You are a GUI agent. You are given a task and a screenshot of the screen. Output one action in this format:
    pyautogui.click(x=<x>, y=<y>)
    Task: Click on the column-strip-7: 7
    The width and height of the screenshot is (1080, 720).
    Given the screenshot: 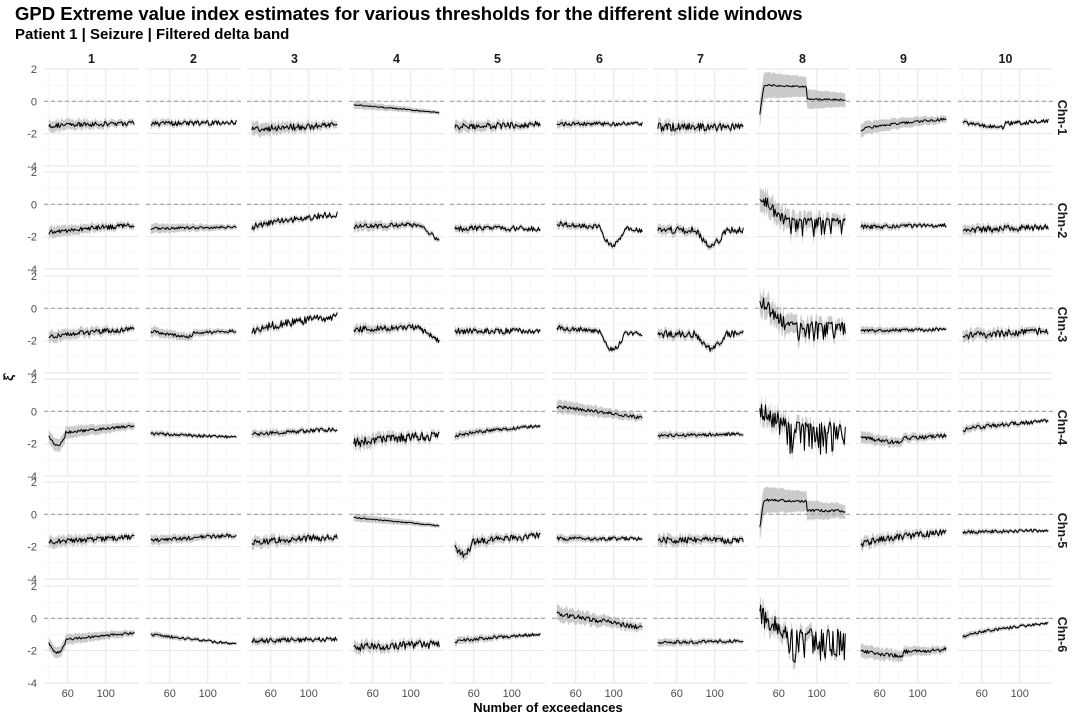 What is the action you would take?
    pyautogui.click(x=700, y=59)
    